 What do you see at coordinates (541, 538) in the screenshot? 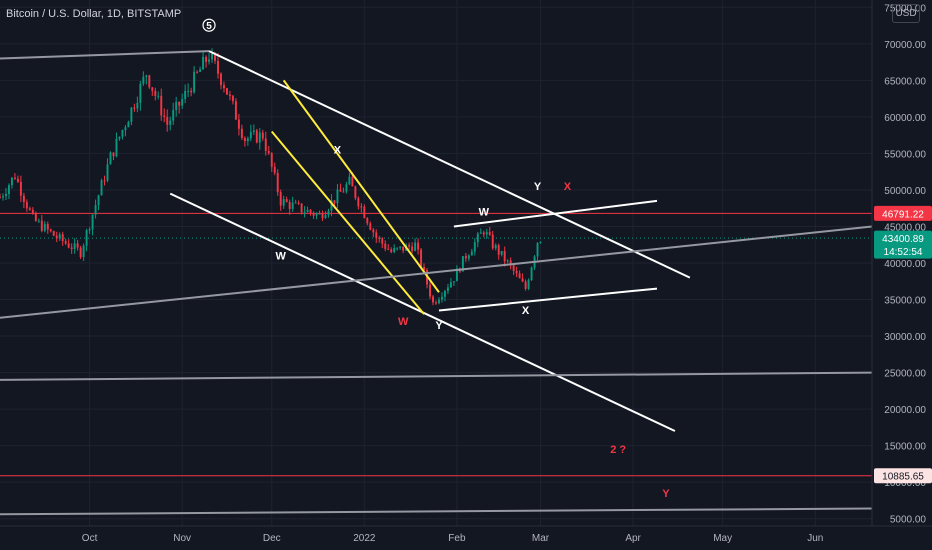
I see `x-tick-label: Mar` at bounding box center [541, 538].